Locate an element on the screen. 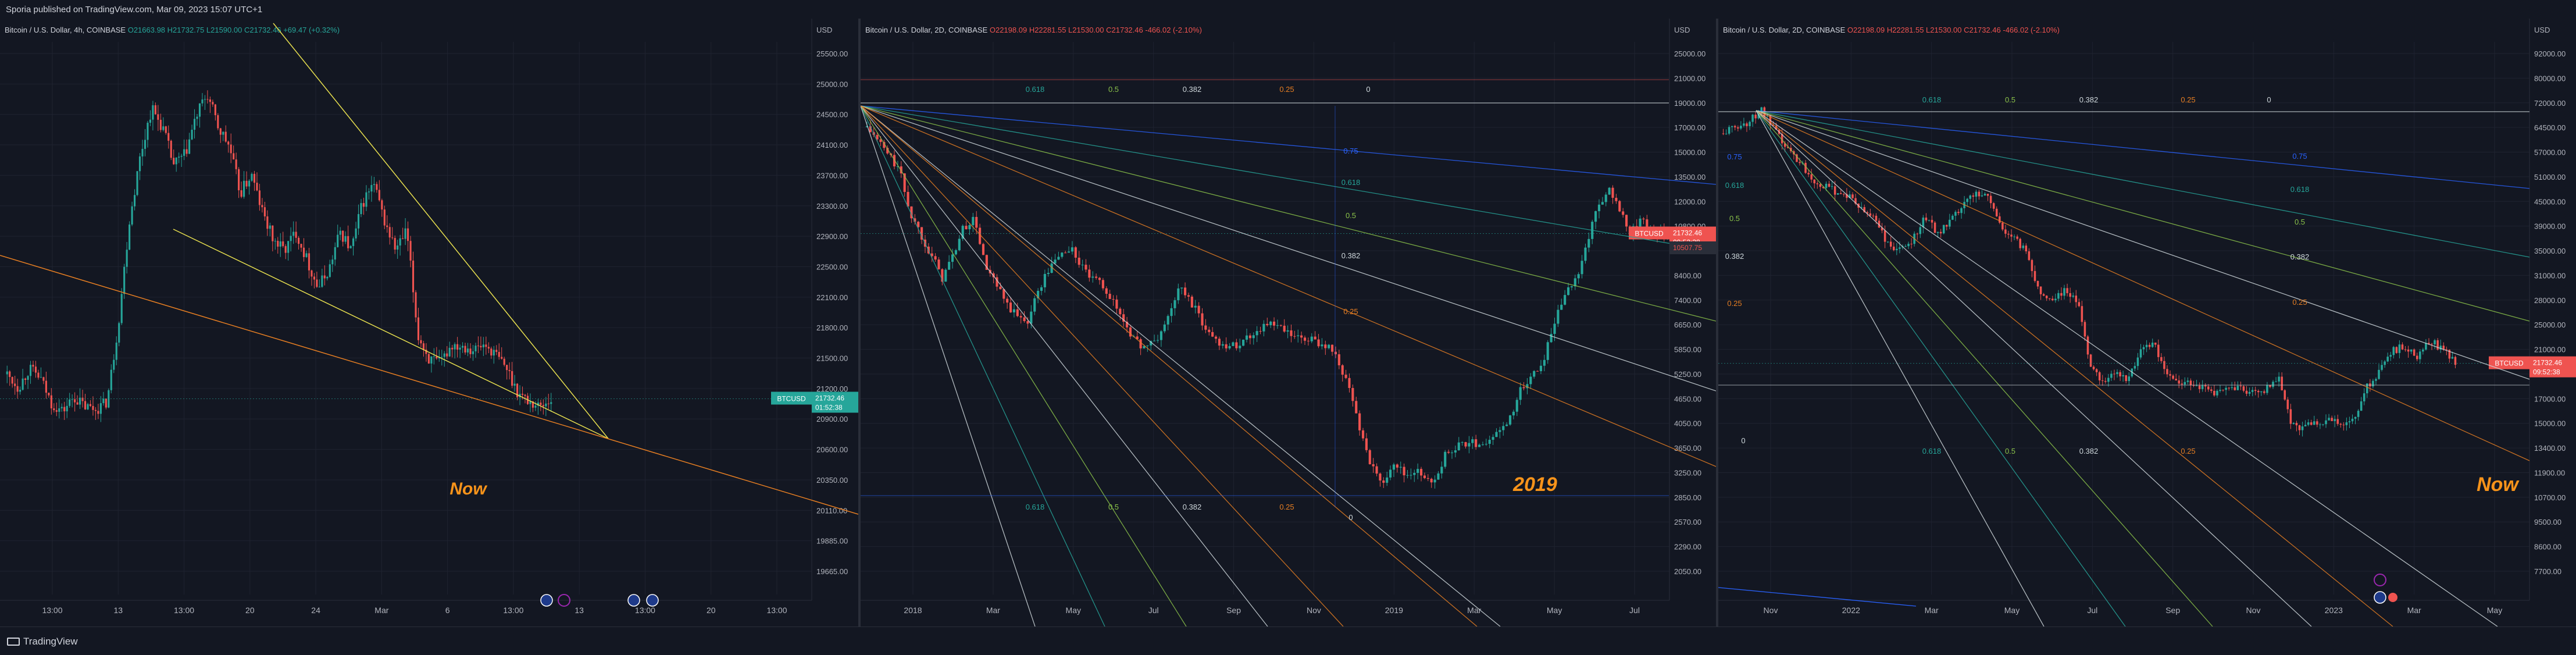  ohlc-c: C21732.46 is located at coordinates (1125, 30).